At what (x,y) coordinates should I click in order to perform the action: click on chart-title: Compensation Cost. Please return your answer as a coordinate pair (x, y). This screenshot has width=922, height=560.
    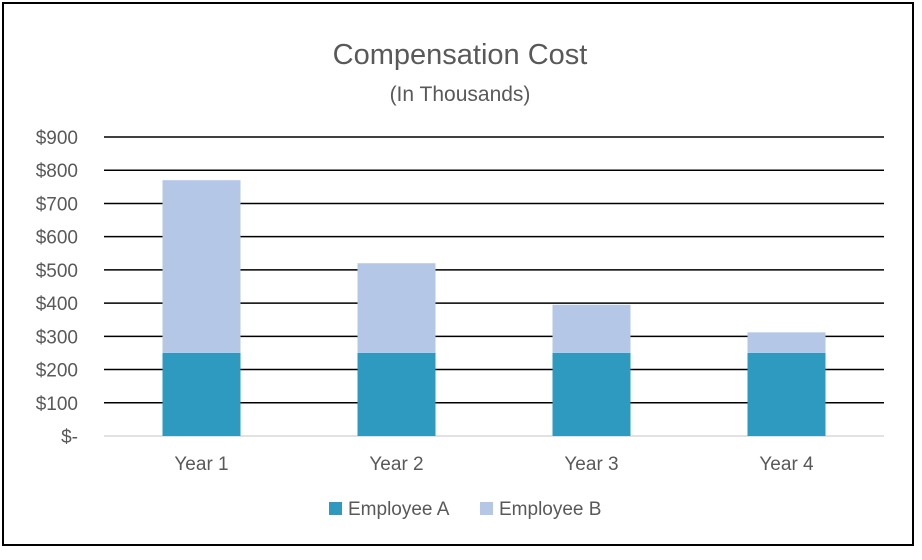
    Looking at the image, I should click on (460, 55).